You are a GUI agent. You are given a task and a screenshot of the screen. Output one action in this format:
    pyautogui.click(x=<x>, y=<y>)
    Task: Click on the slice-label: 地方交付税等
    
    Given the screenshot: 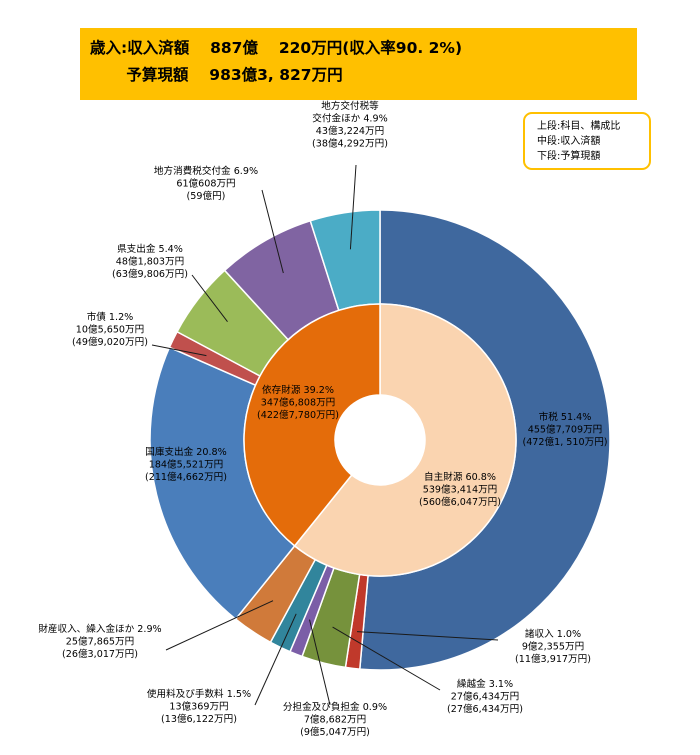 What is the action you would take?
    pyautogui.click(x=350, y=106)
    